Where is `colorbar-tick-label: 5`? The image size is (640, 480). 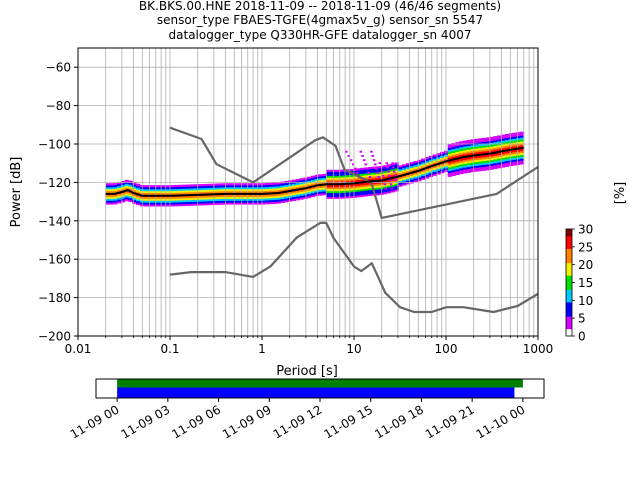 colorbar-tick-label: 5 is located at coordinates (582, 319).